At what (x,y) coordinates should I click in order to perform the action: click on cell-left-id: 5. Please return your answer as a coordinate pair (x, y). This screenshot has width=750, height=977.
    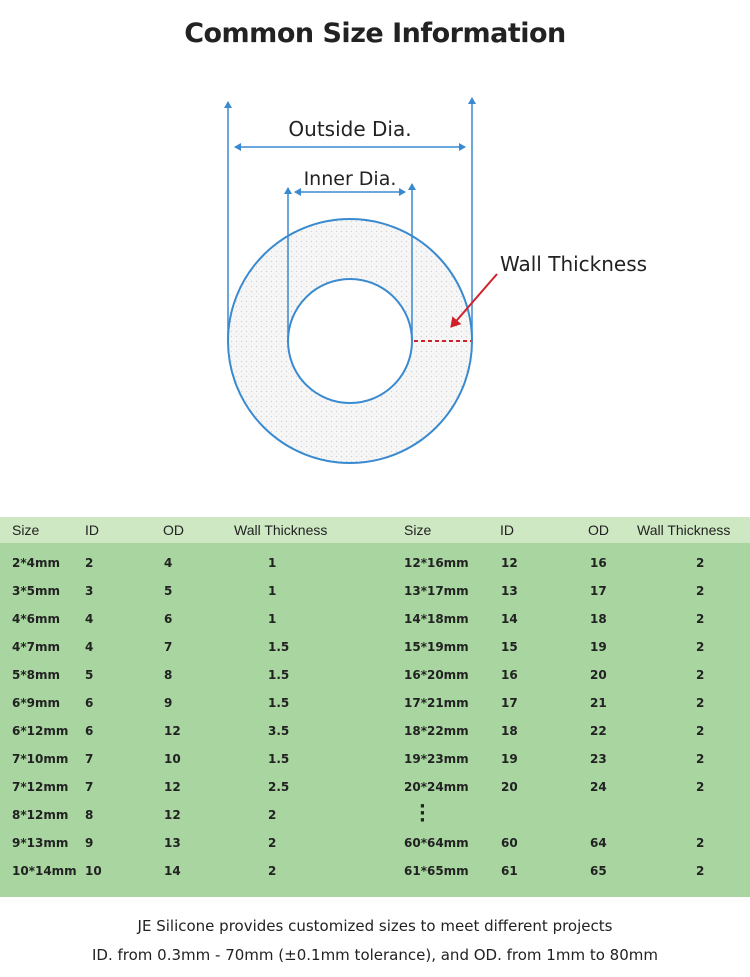
    Looking at the image, I should click on (89, 675).